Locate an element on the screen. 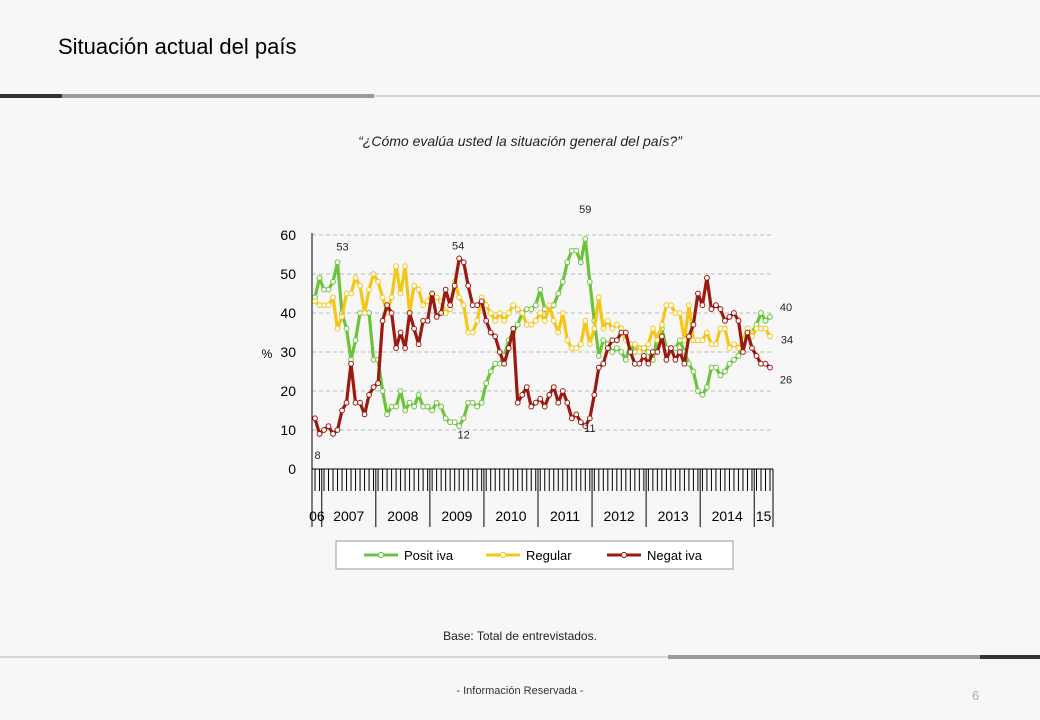 This screenshot has width=1040, height=720. data-label-59: 59 is located at coordinates (585, 210).